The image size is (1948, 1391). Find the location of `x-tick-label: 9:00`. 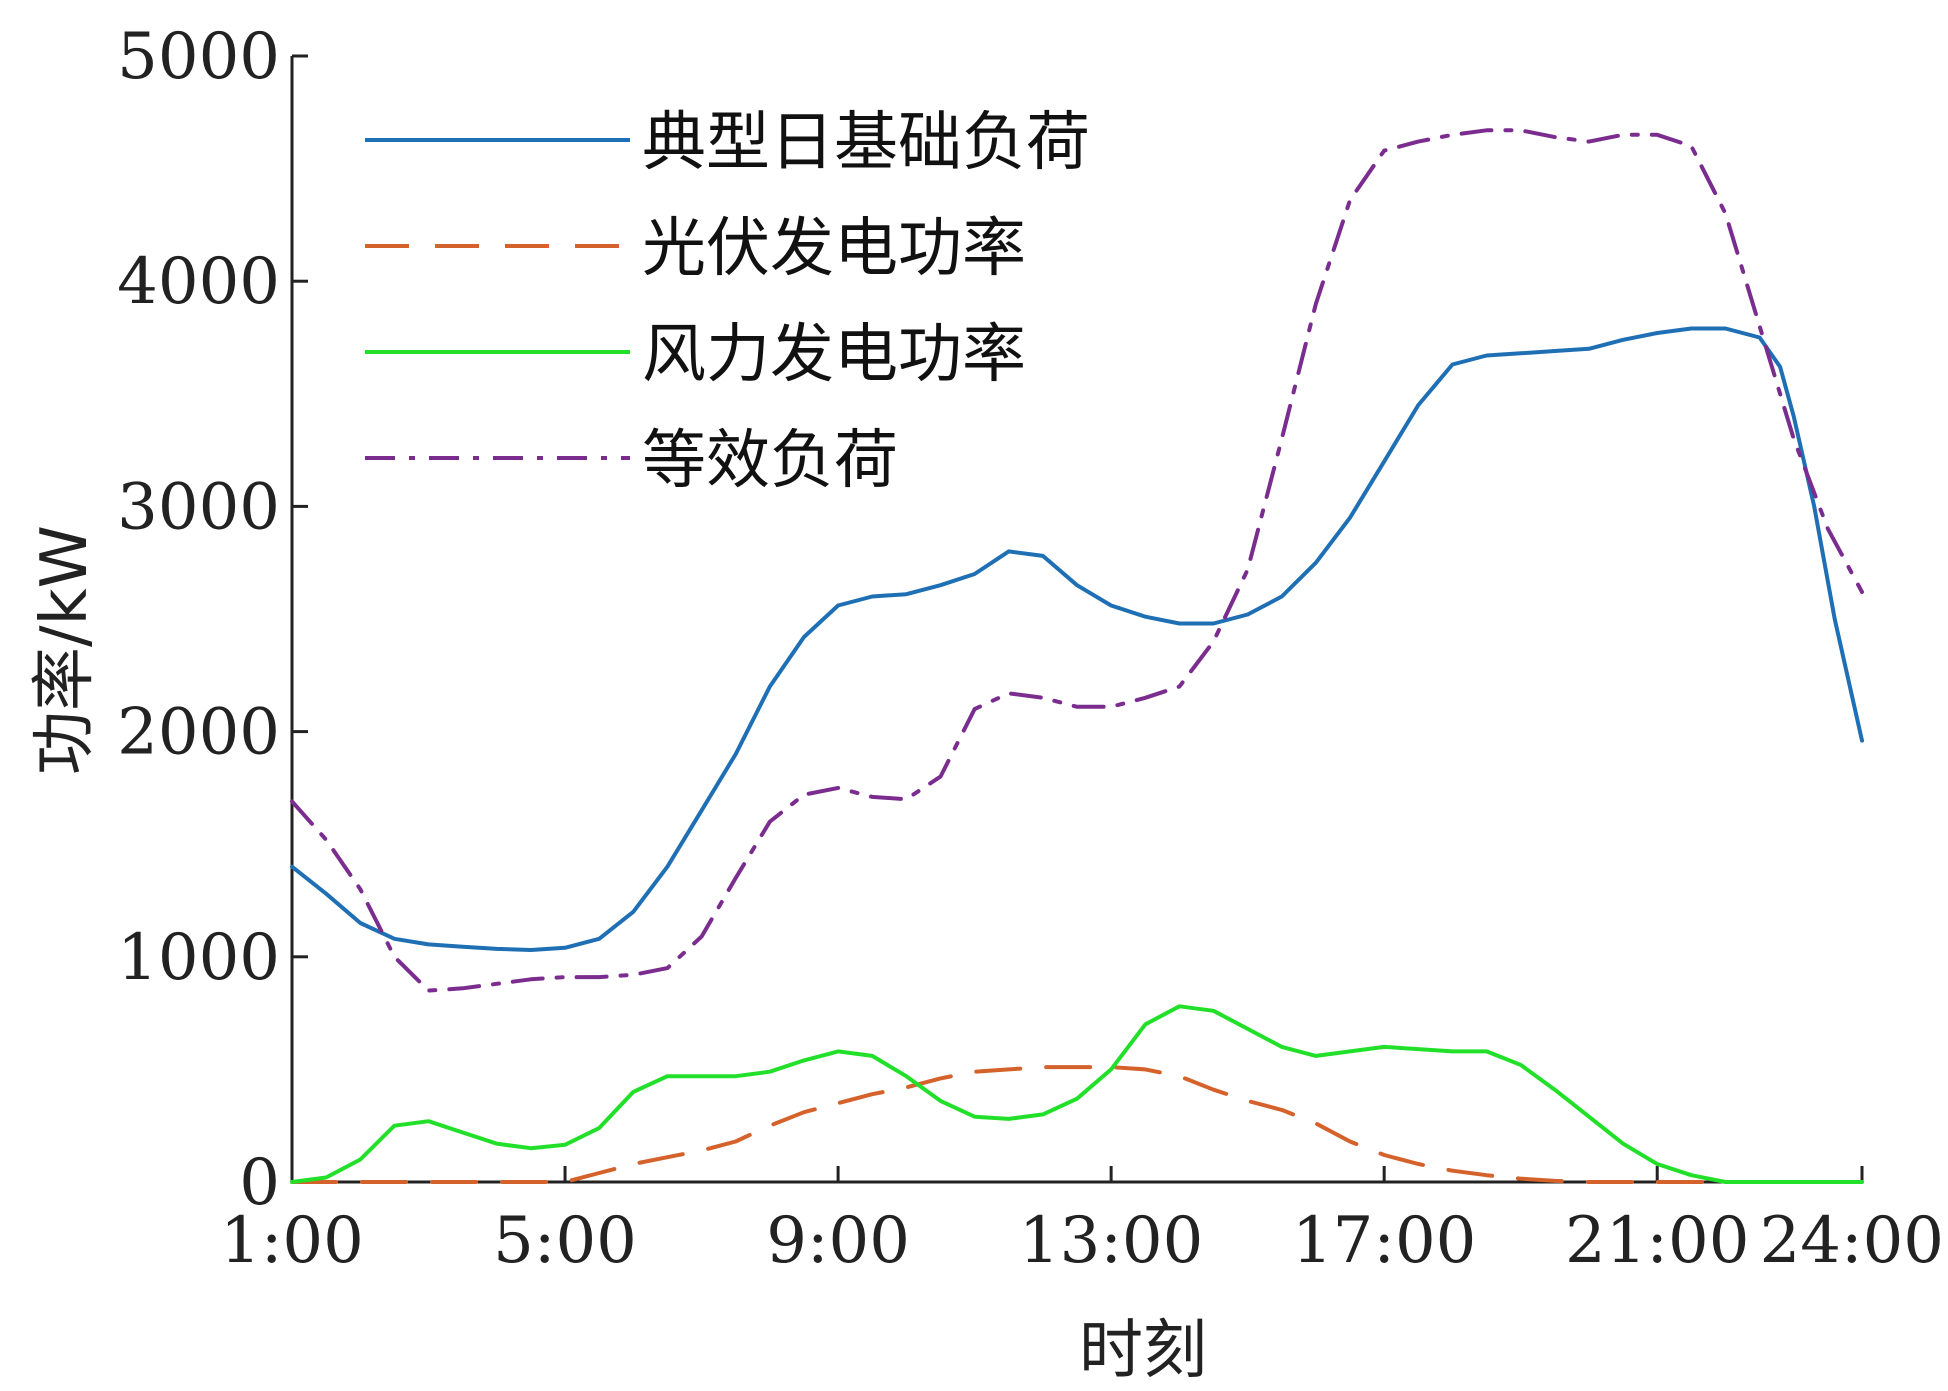

x-tick-label: 9:00 is located at coordinates (838, 1241).